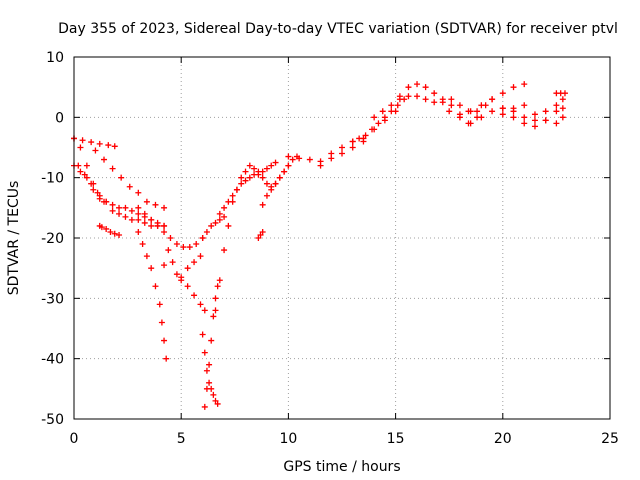 Image resolution: width=640 pixels, height=480 pixels. I want to click on series-arc-aa, so click(527, 111).